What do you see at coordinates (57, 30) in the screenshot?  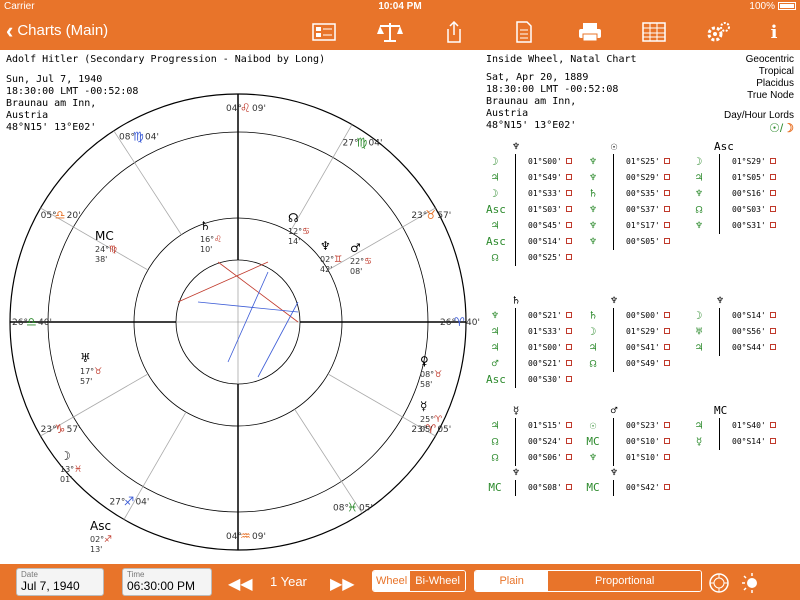 I see `back-button: ‹ Charts (Main)` at bounding box center [57, 30].